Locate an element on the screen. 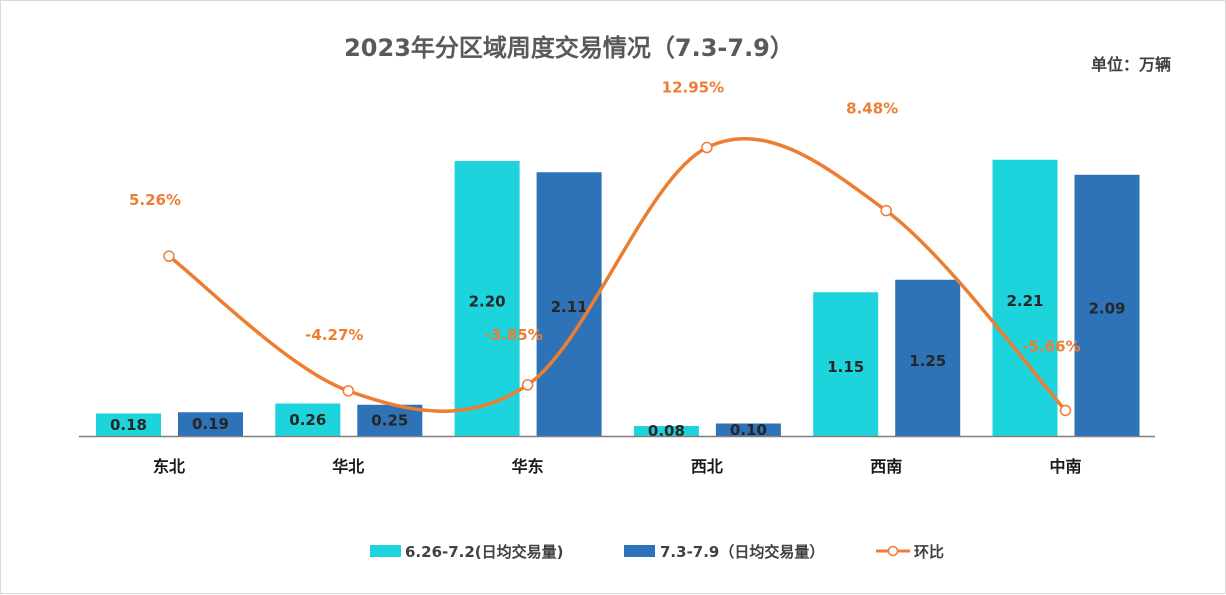  bar-label-series-2-0: 0.19 is located at coordinates (210, 424).